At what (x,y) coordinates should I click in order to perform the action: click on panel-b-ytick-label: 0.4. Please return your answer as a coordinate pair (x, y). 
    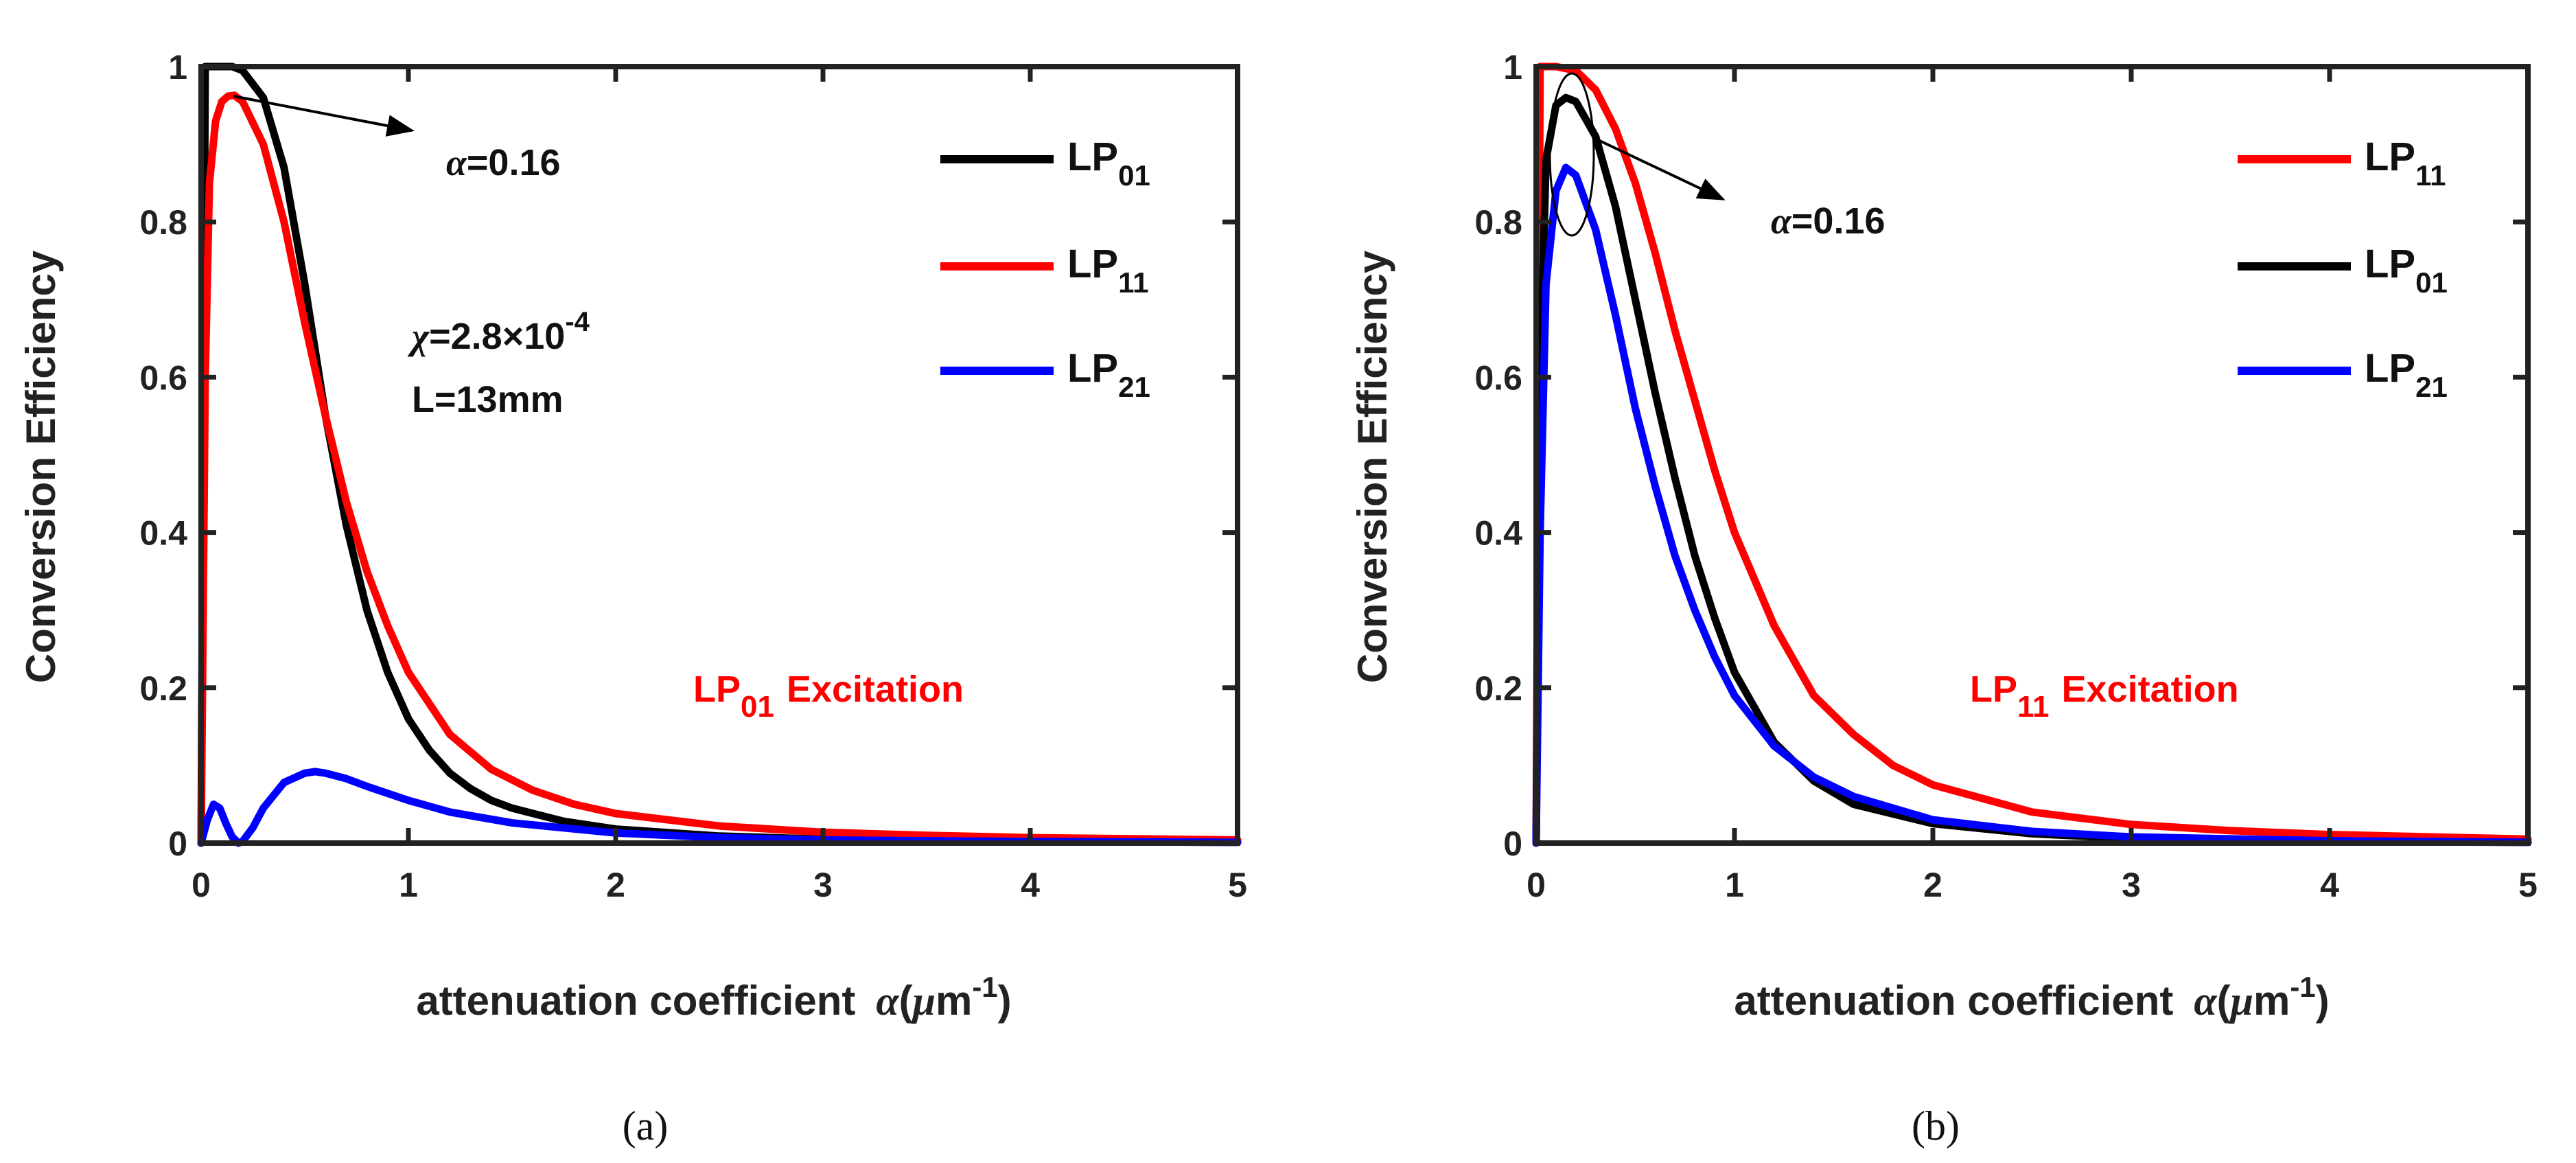
    Looking at the image, I should click on (1498, 533).